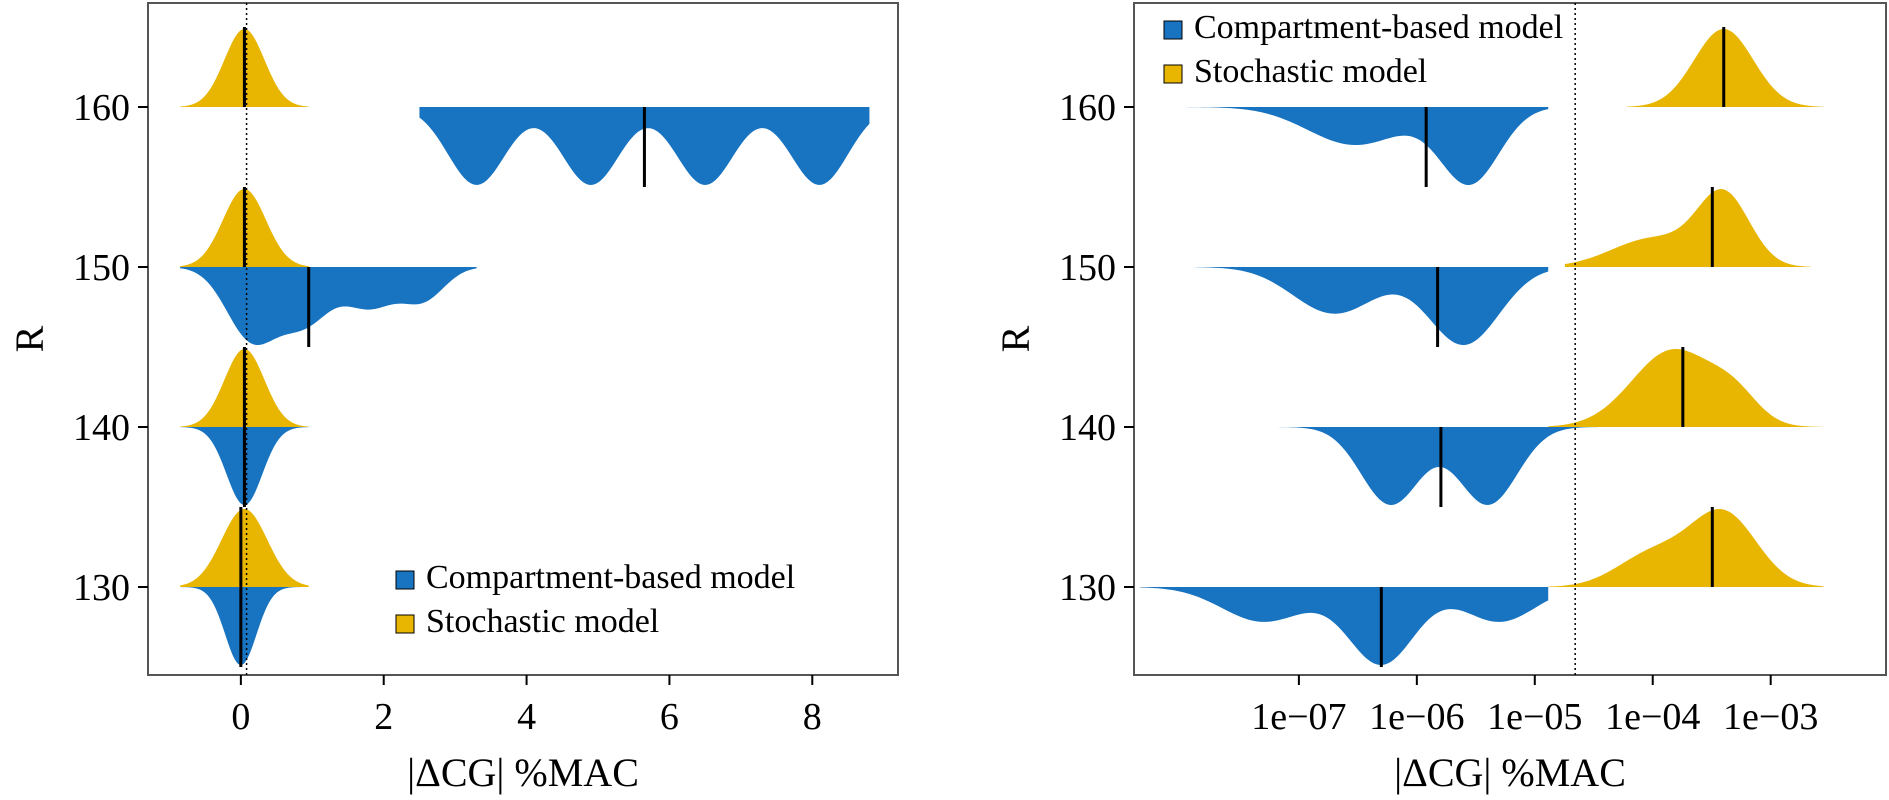  I want to click on x-tick-label: 2, so click(383, 717).